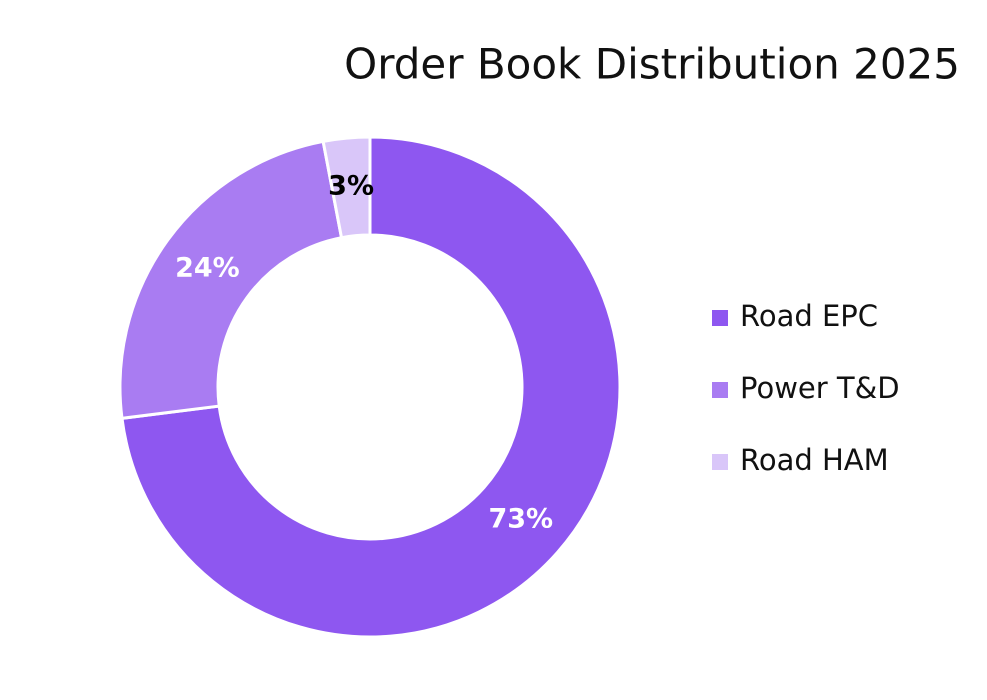  What do you see at coordinates (351, 185) in the screenshot?
I see `data-label: 3%` at bounding box center [351, 185].